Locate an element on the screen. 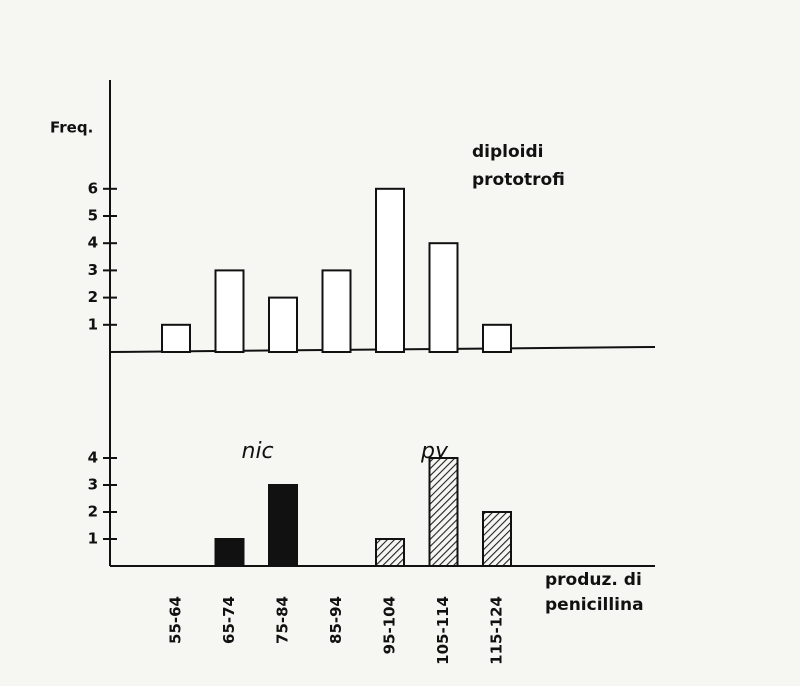 The width and height of the screenshot is (800, 686). annotation: prototrofi is located at coordinates (518, 180).